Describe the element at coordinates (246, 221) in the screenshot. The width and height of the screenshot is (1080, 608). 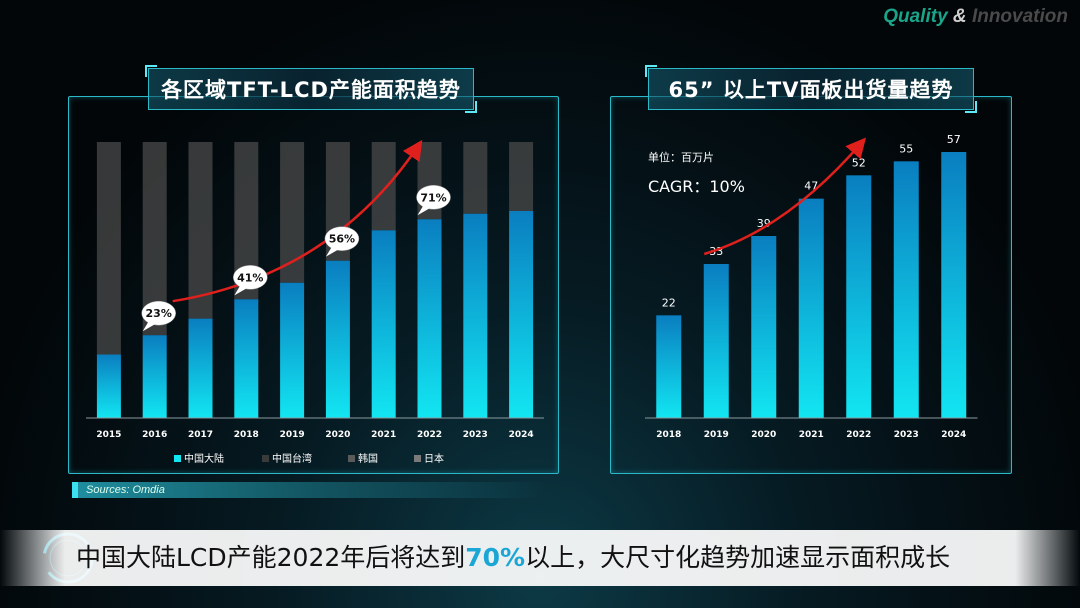
I see `gray-bar-2018` at that location.